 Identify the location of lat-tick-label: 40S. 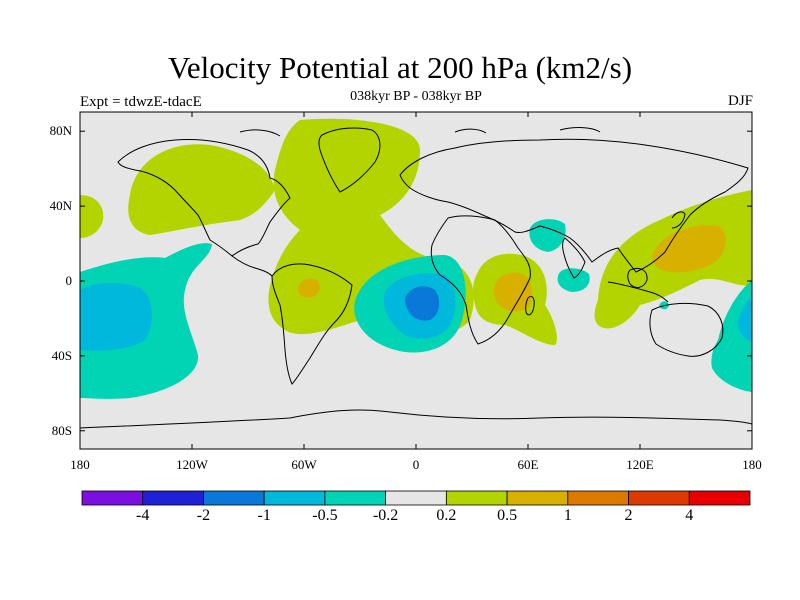
(61, 355).